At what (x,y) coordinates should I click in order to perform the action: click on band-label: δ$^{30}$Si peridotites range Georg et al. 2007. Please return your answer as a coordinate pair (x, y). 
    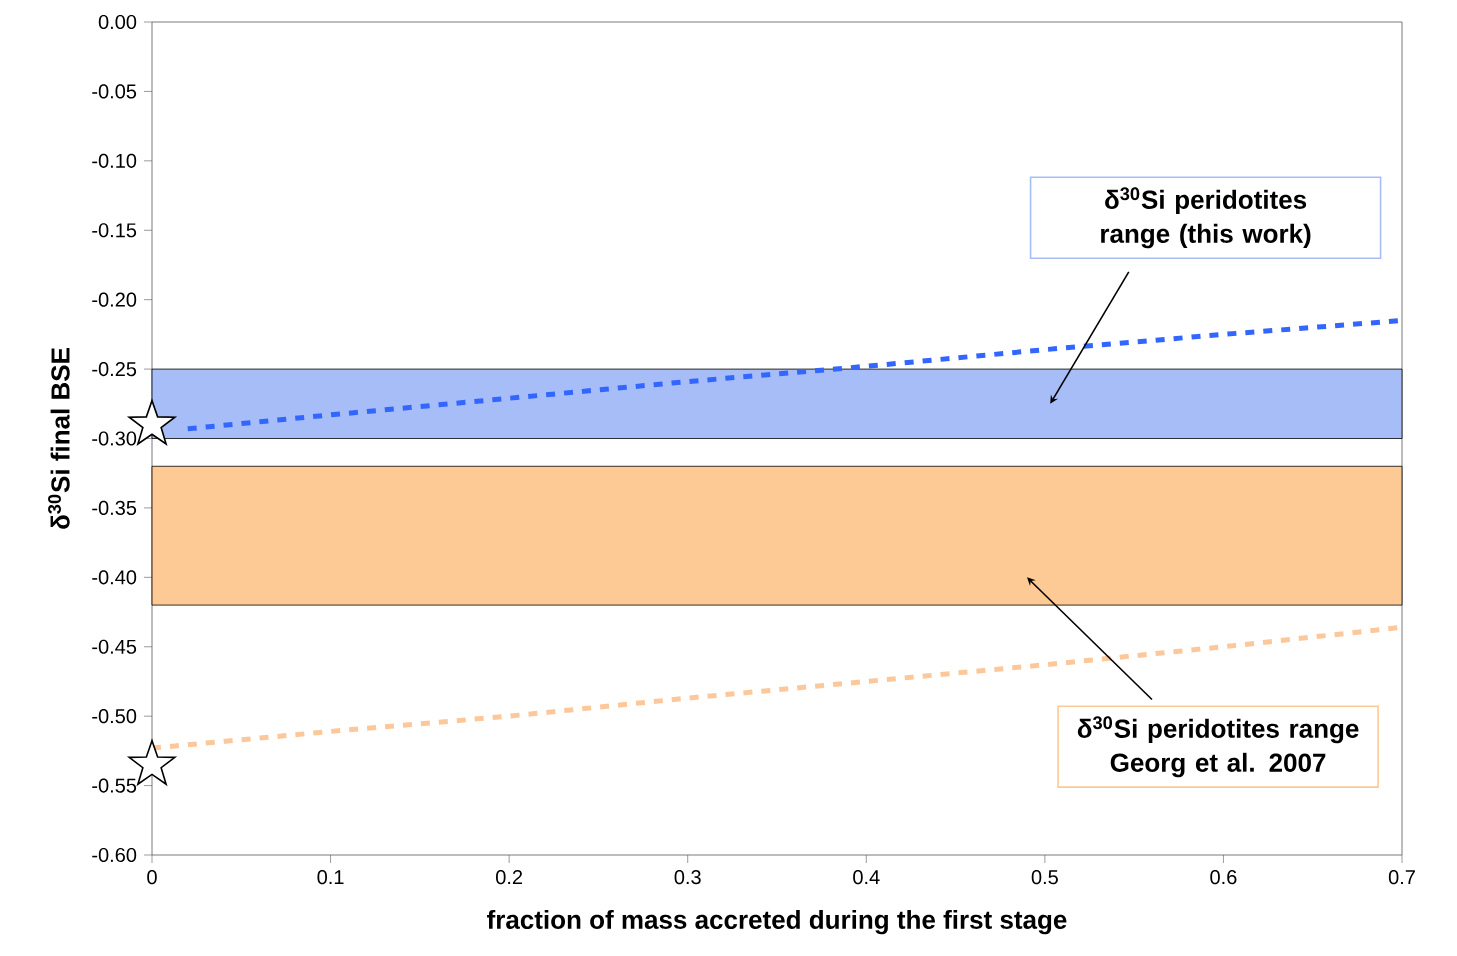
    Looking at the image, I should click on (1218, 747).